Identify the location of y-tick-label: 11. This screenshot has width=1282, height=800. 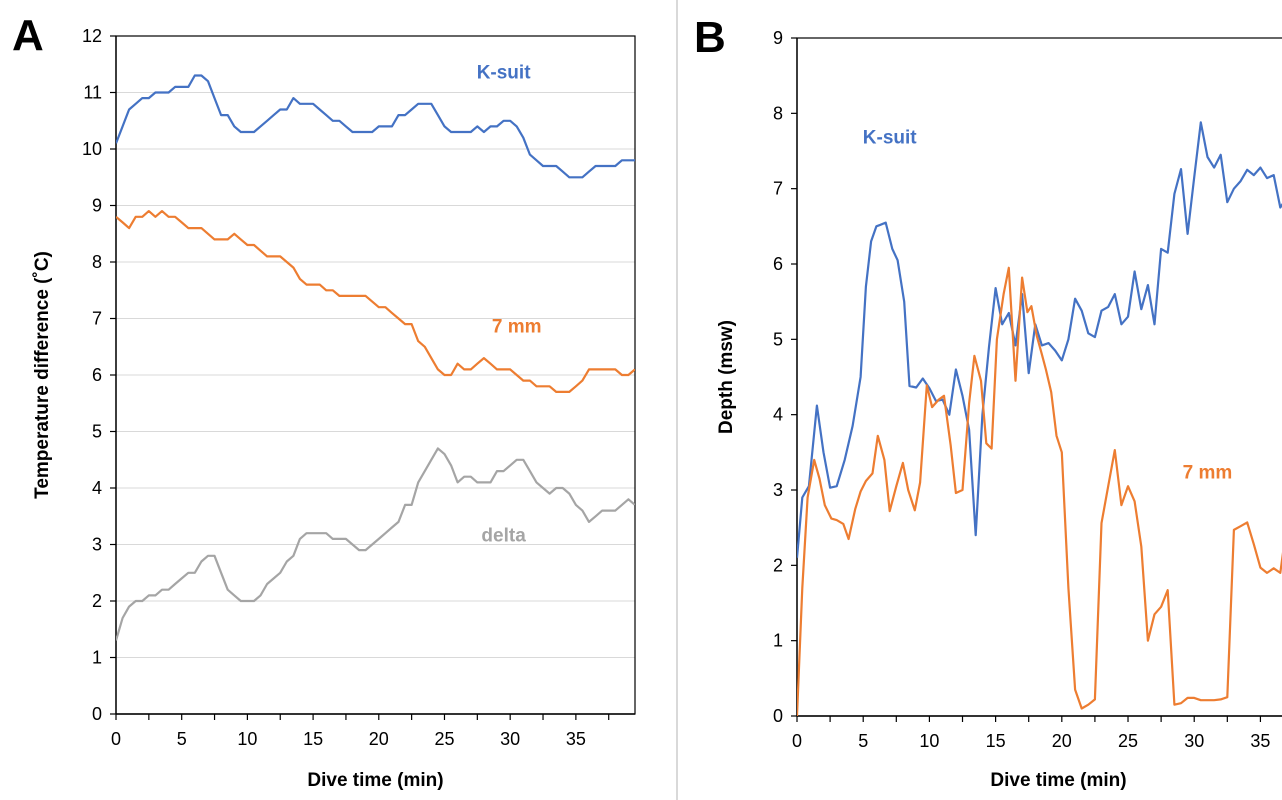
(92, 93).